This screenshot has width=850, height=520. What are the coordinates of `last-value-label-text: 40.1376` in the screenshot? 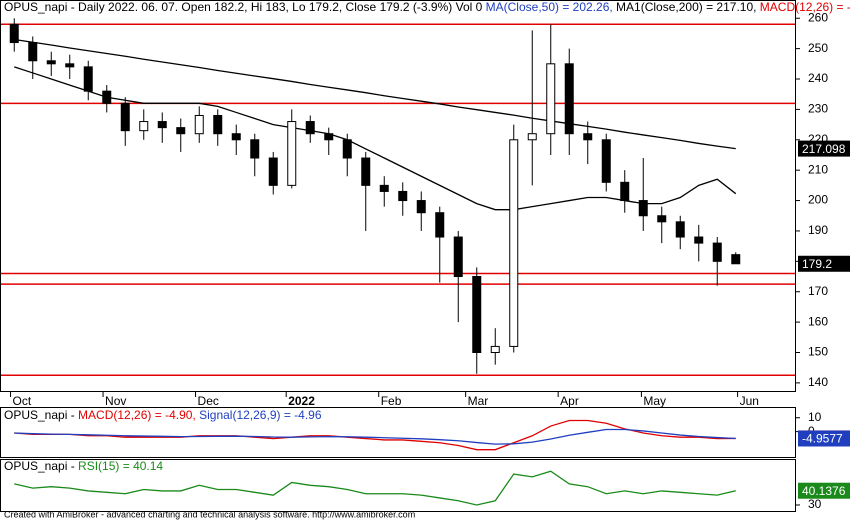 It's located at (824, 491).